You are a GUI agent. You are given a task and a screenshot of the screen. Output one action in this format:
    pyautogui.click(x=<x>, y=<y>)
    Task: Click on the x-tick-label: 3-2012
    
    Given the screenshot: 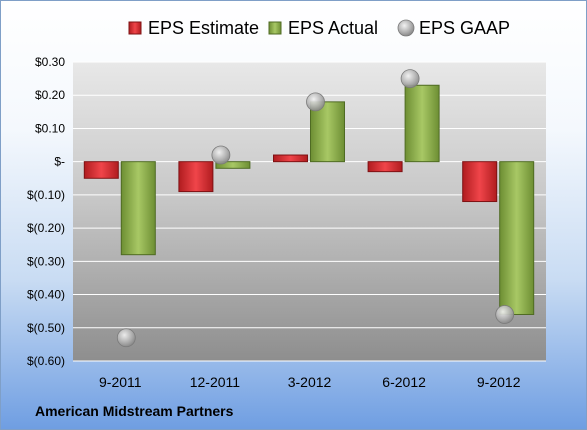 What is the action you would take?
    pyautogui.click(x=310, y=382)
    